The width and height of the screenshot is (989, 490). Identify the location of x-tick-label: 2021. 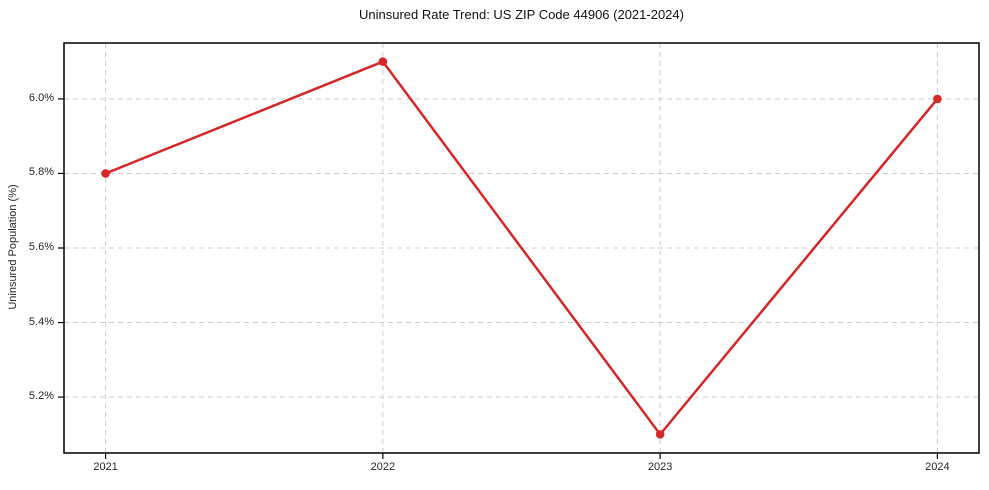
(105, 467).